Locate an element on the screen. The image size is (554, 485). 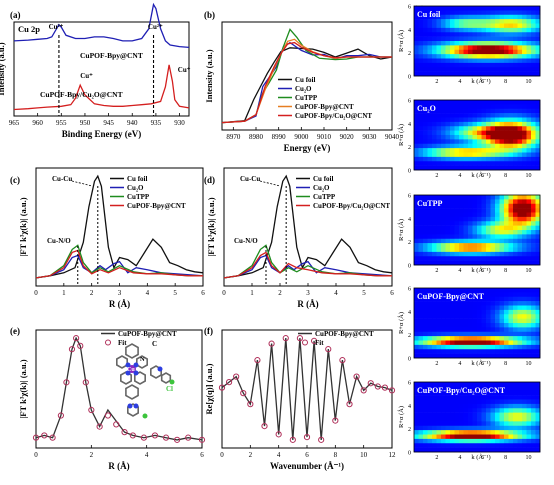
map-title: CuPOF-Bpy/Cu₂O@CNT is located at coordinates (461, 390).